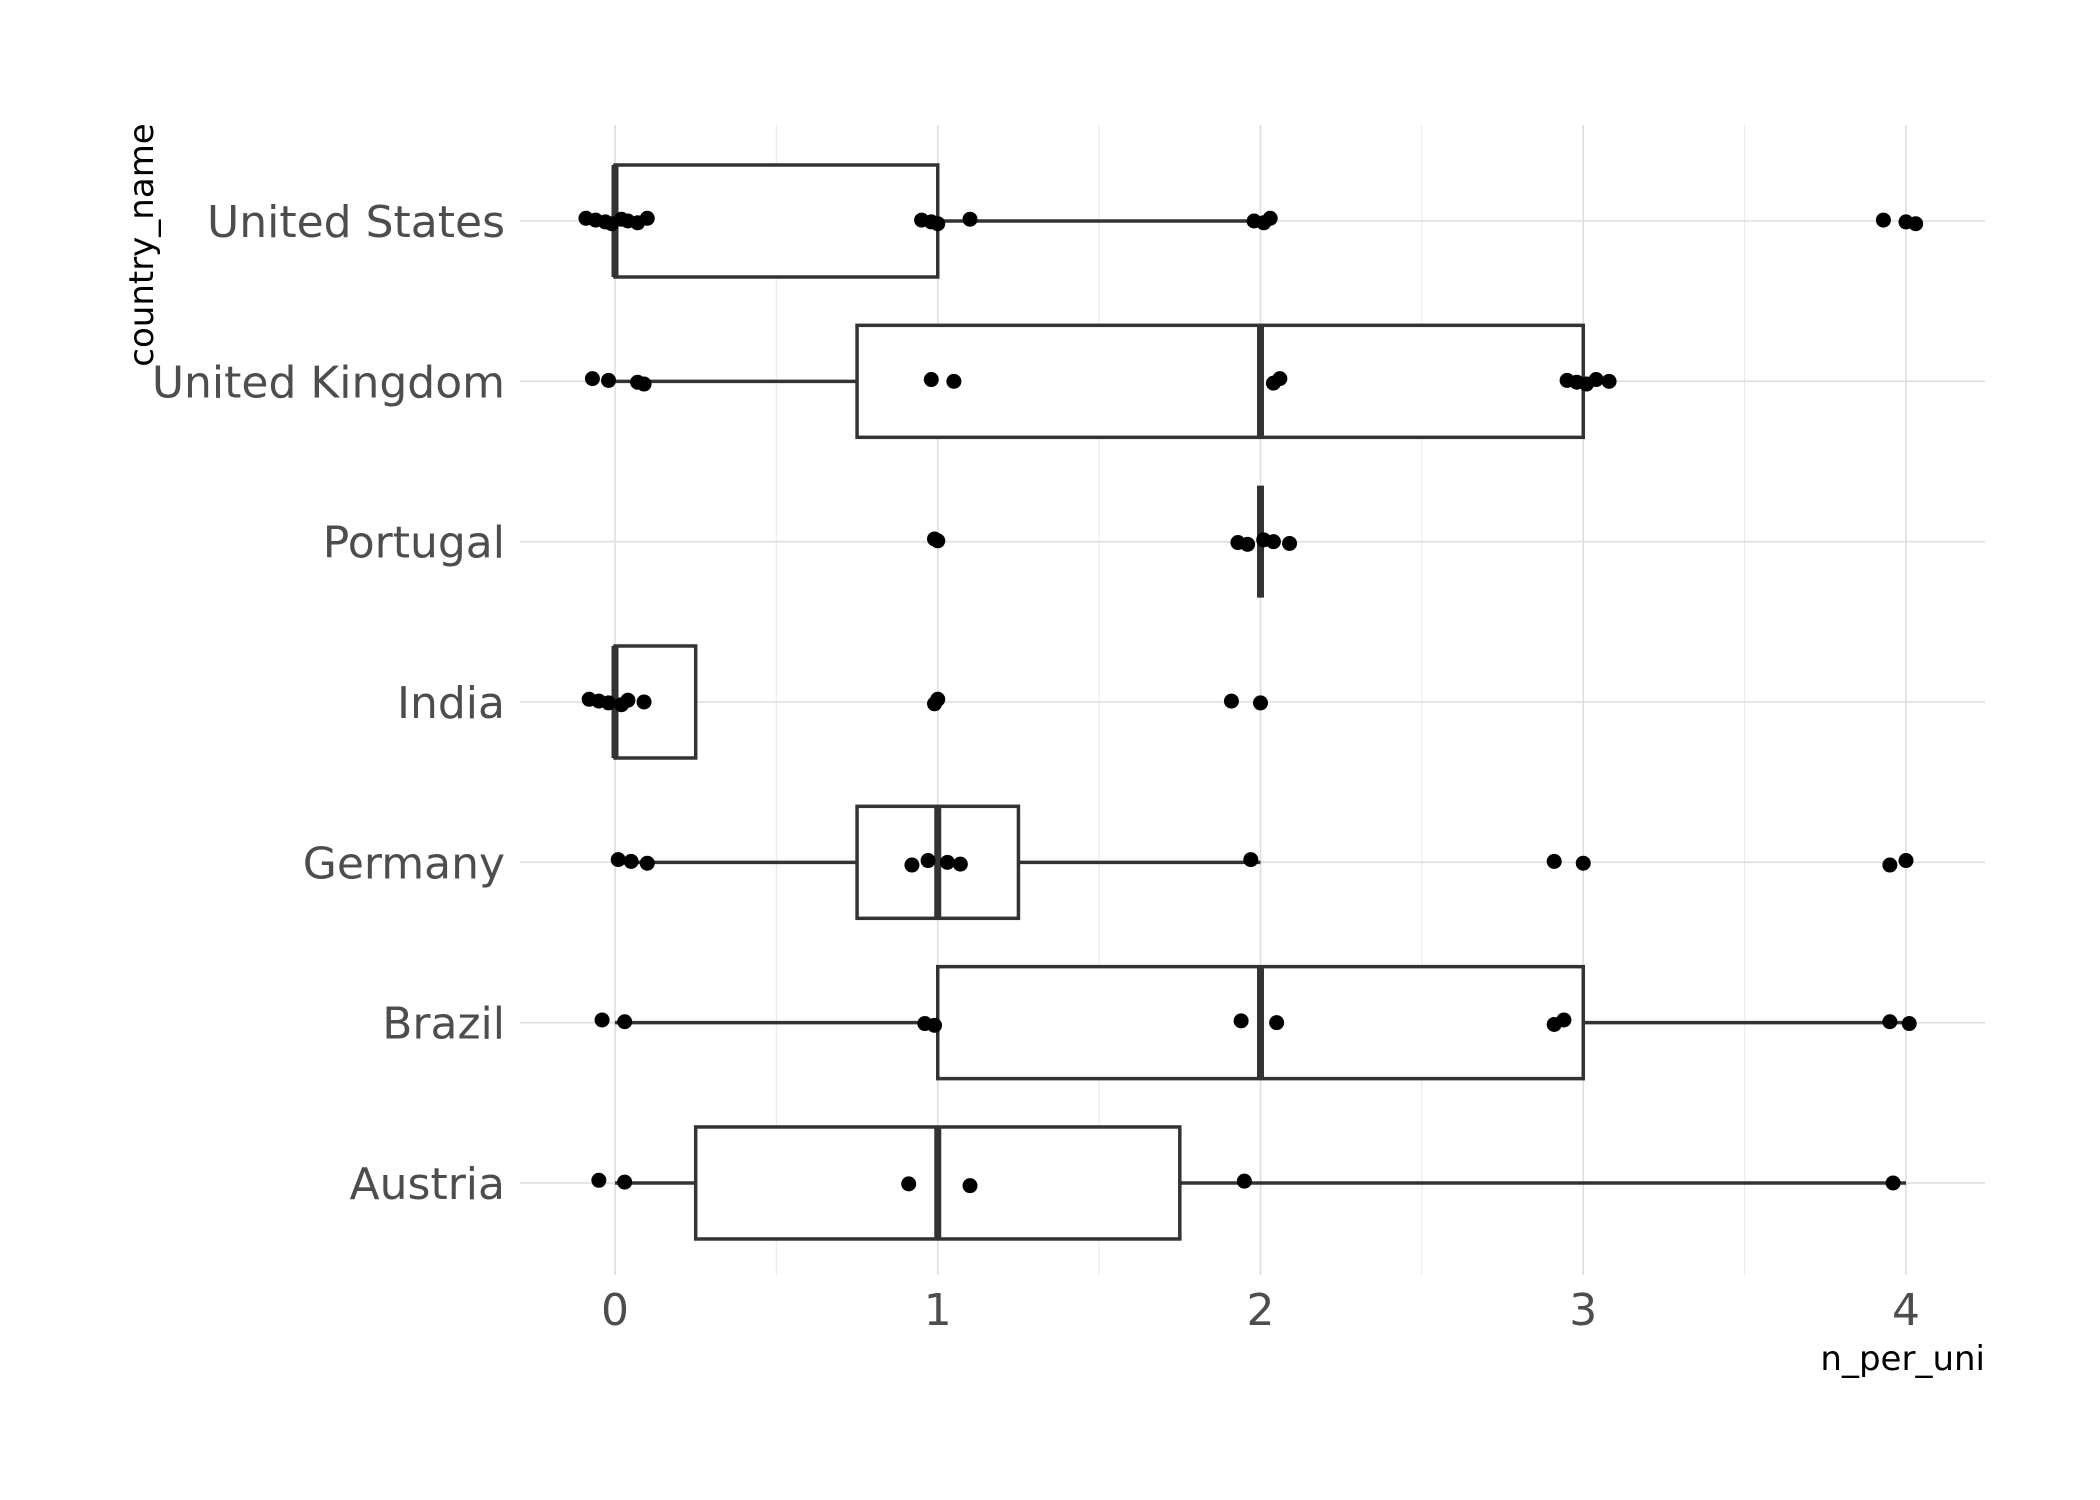 This screenshot has width=2100, height=1500. I want to click on y-tick-label-brazil: Brazil, so click(443, 1024).